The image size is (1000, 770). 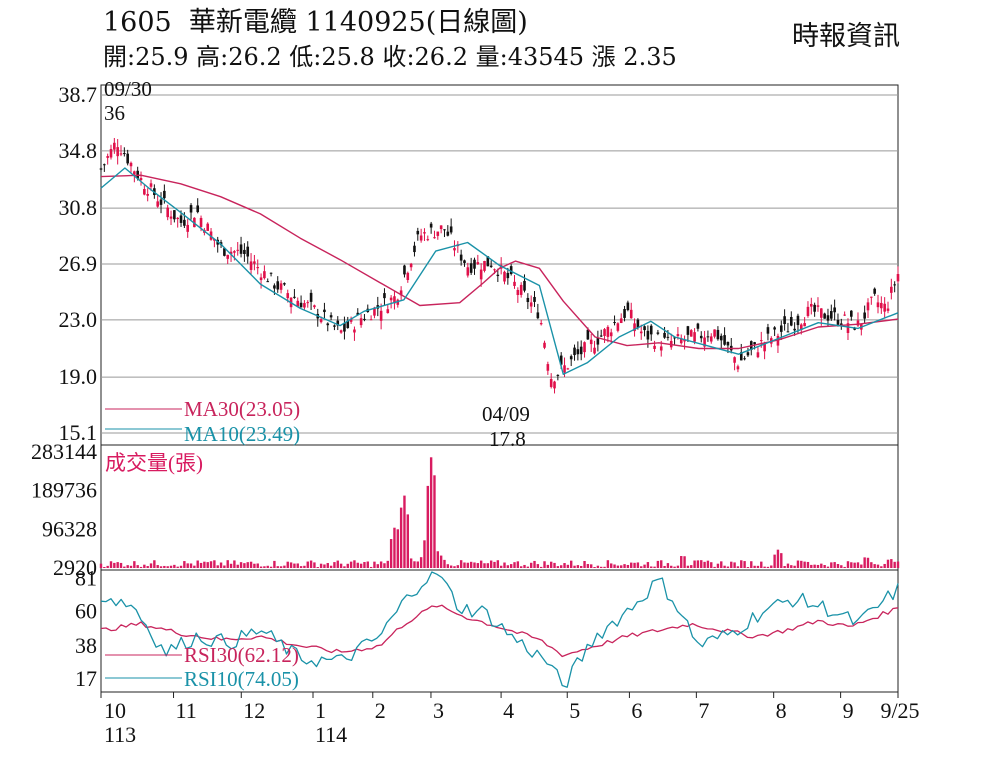 What do you see at coordinates (186, 710) in the screenshot?
I see `month-tick-label: 11` at bounding box center [186, 710].